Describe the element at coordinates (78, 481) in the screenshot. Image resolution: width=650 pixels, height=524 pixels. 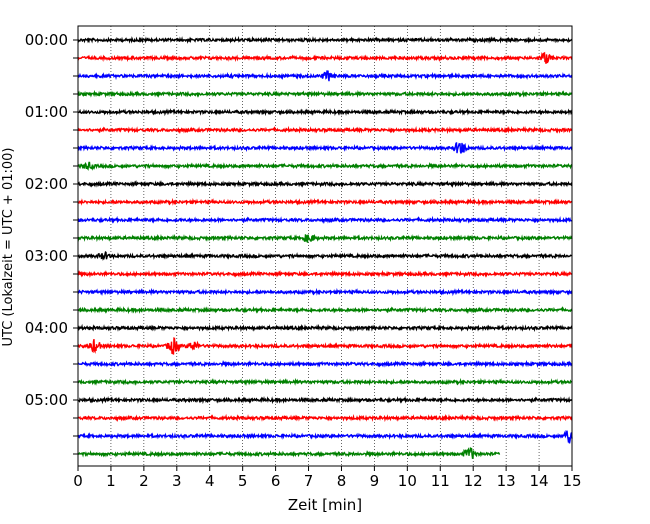
I see `x-tick-label: 0` at that location.